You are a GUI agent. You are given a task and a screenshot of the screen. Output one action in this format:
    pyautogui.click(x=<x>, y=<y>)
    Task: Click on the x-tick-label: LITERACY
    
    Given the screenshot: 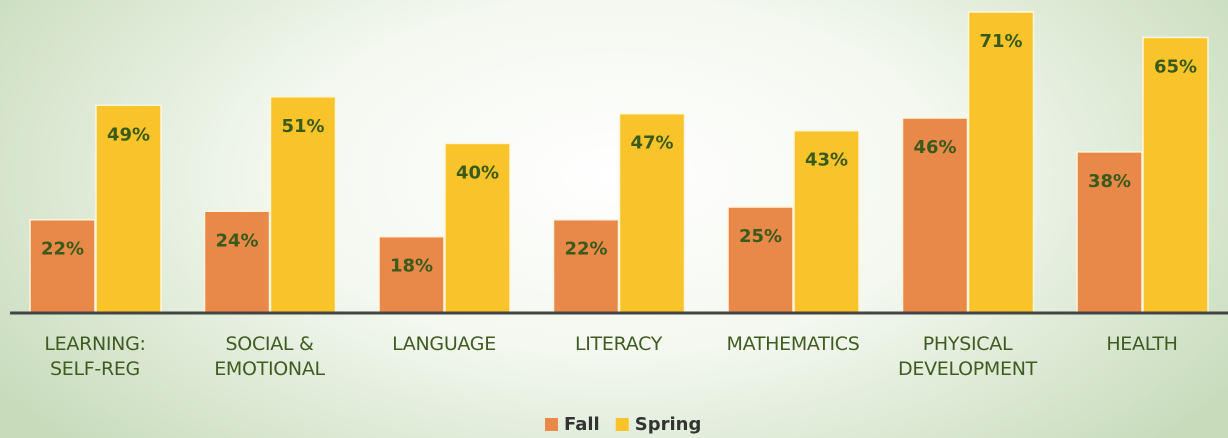 What is the action you would take?
    pyautogui.click(x=618, y=344)
    